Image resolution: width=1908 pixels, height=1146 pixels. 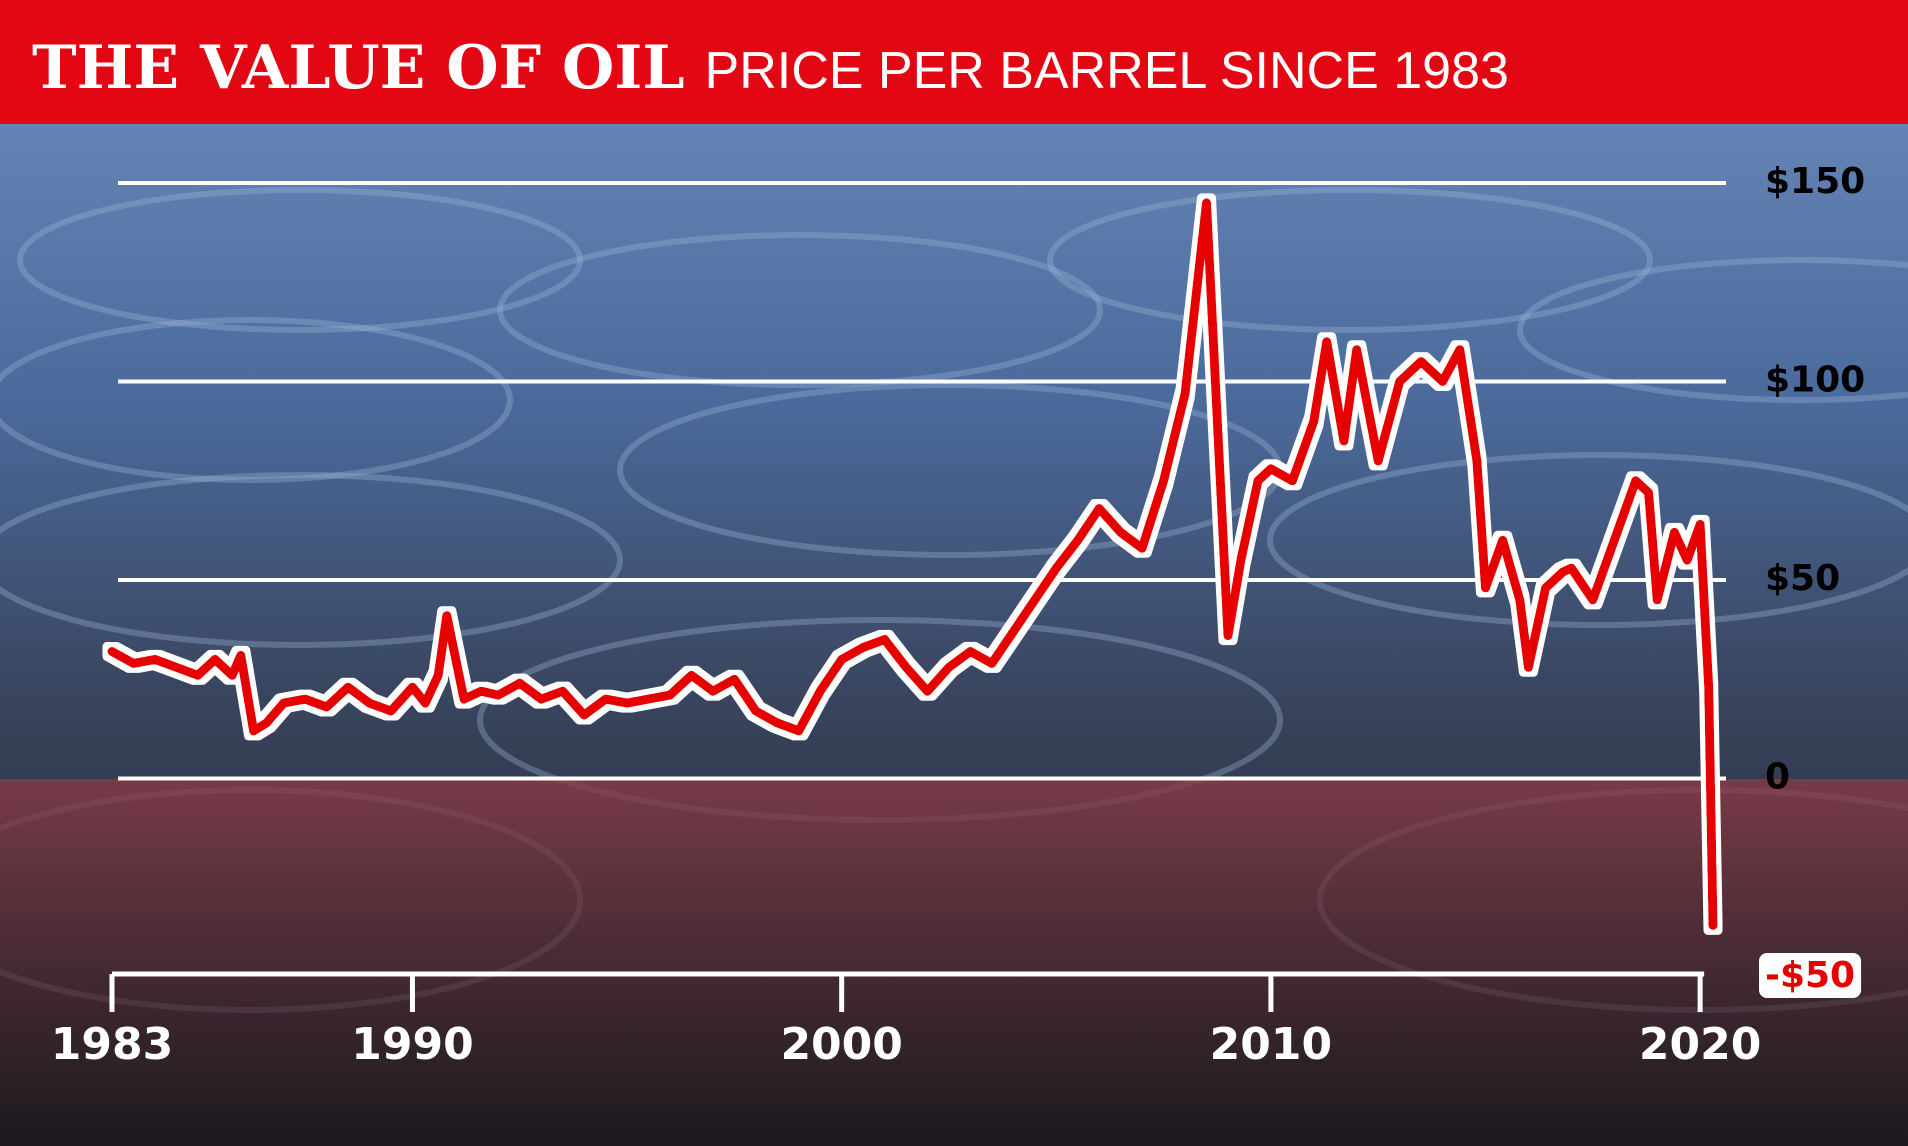 I want to click on y-tick-label: $100, so click(x=1815, y=380).